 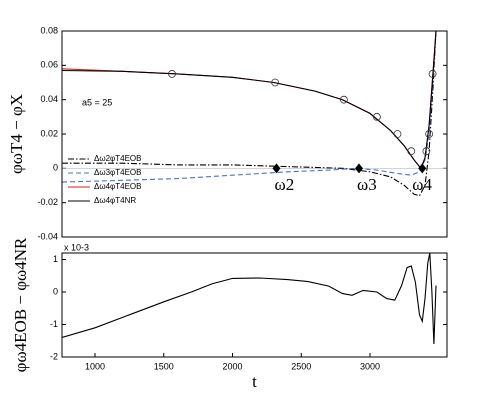 I want to click on y-tick-label: 0.02, so click(x=49, y=133).